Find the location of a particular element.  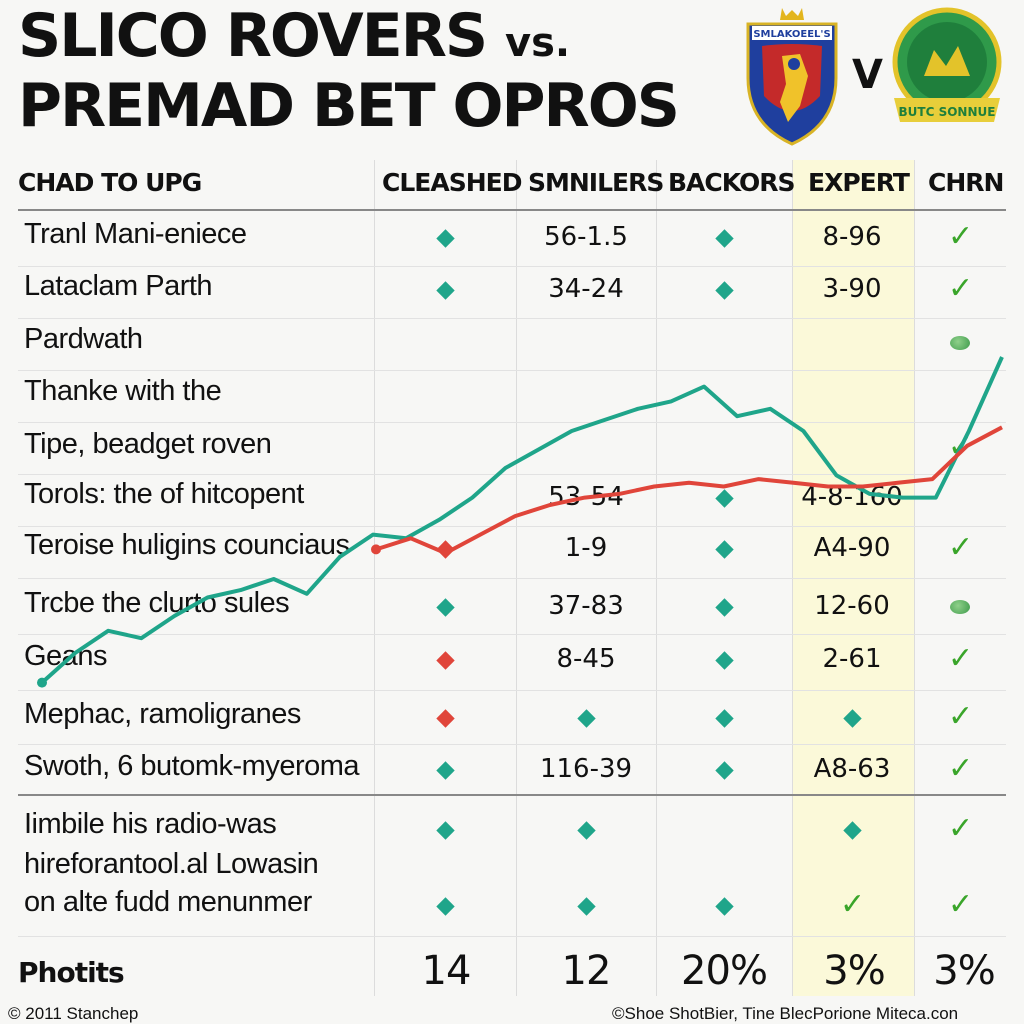

expert-value: A4-90 is located at coordinates (852, 548).